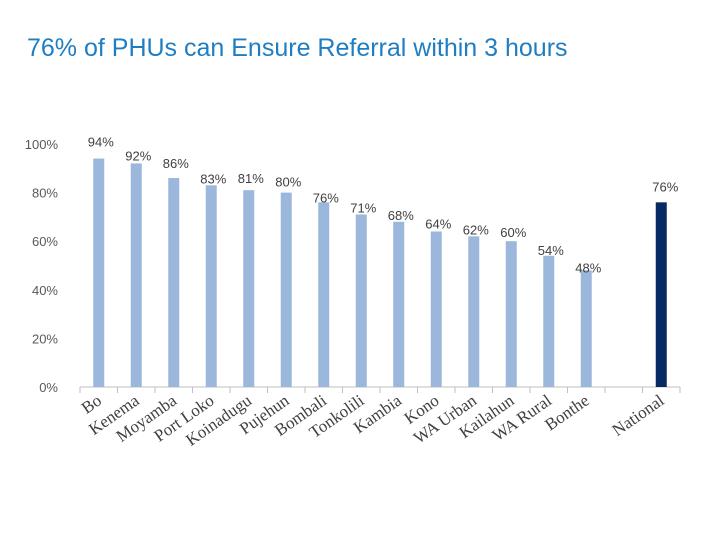 The height and width of the screenshot is (540, 720). Describe the element at coordinates (45, 290) in the screenshot. I see `y-tick-label: 40%` at that location.